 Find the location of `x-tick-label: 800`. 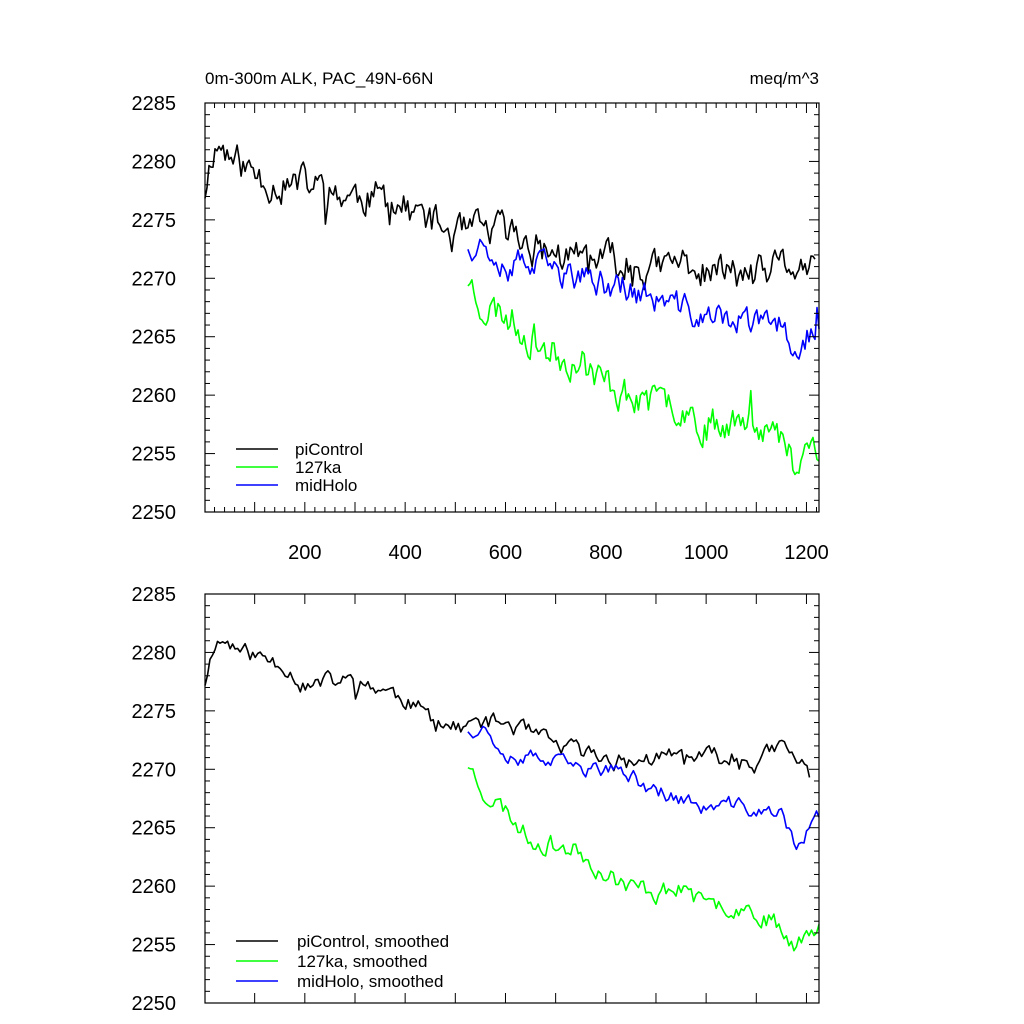

x-tick-label: 800 is located at coordinates (605, 553).